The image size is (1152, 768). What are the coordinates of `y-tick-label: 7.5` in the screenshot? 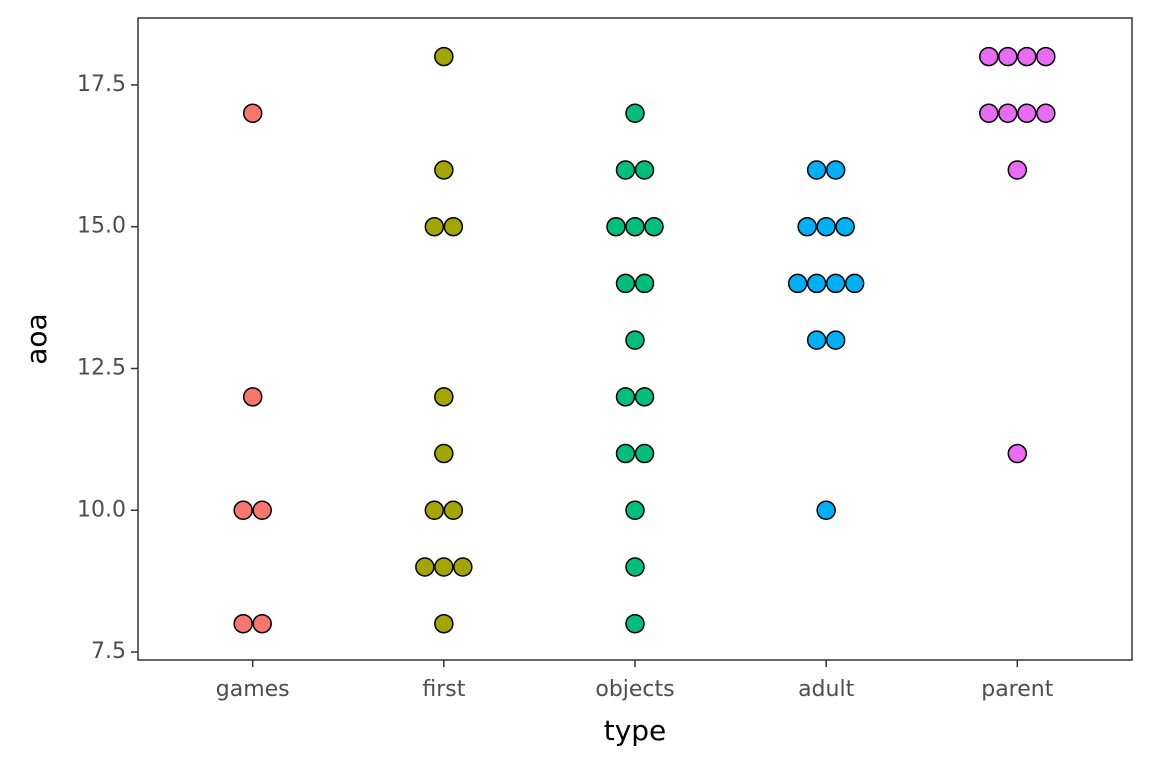 It's located at (108, 651).